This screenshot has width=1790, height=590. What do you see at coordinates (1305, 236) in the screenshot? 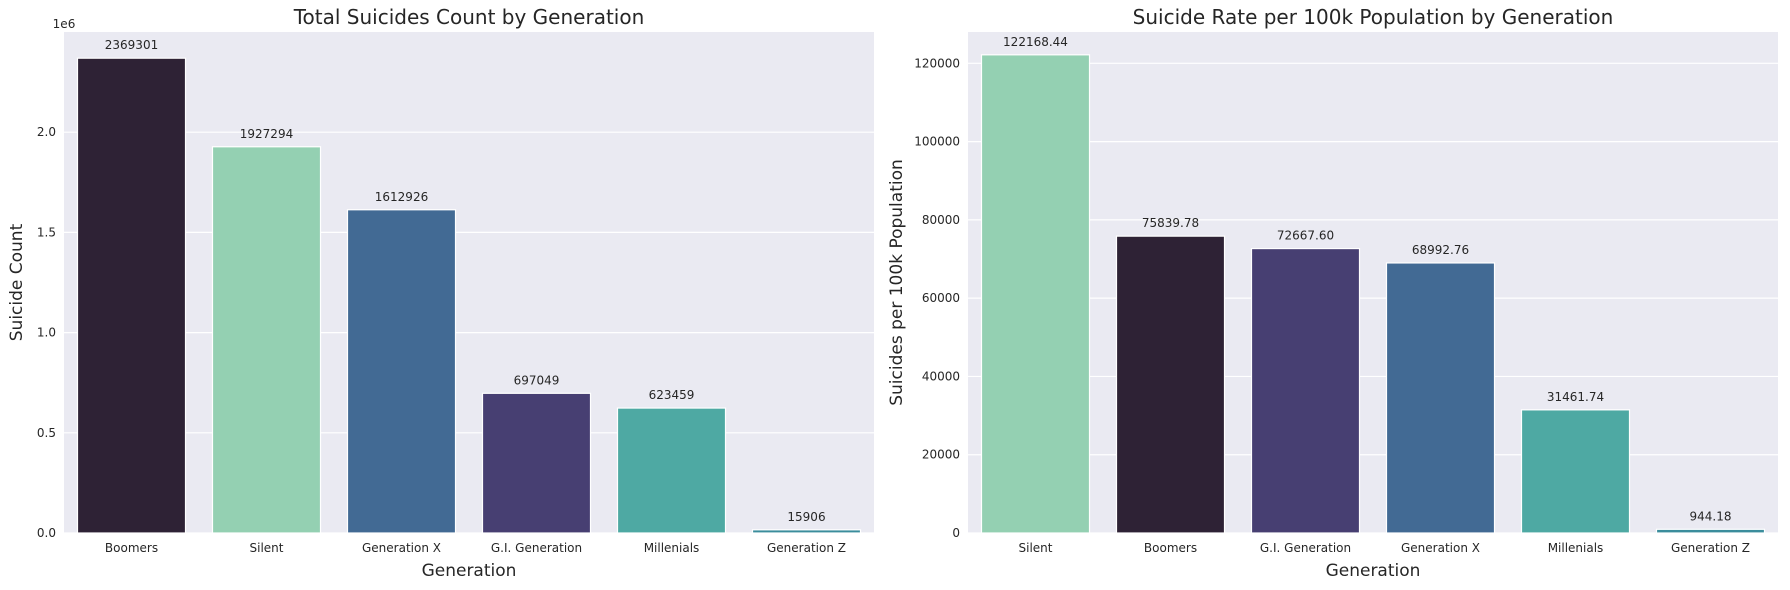
I see `data-label: 72667.60` at bounding box center [1305, 236].